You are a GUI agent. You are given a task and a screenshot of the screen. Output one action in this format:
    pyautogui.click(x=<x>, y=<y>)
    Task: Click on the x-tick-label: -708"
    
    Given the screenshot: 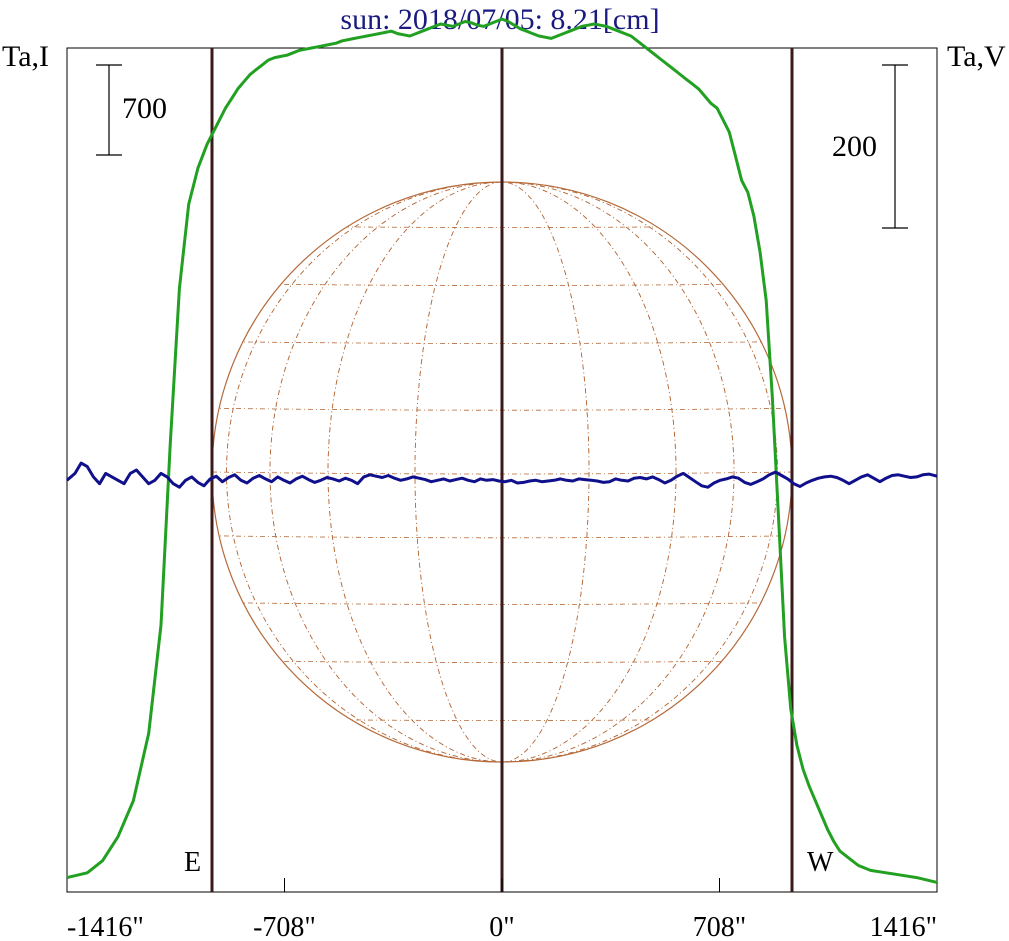 What is the action you would take?
    pyautogui.click(x=284, y=926)
    